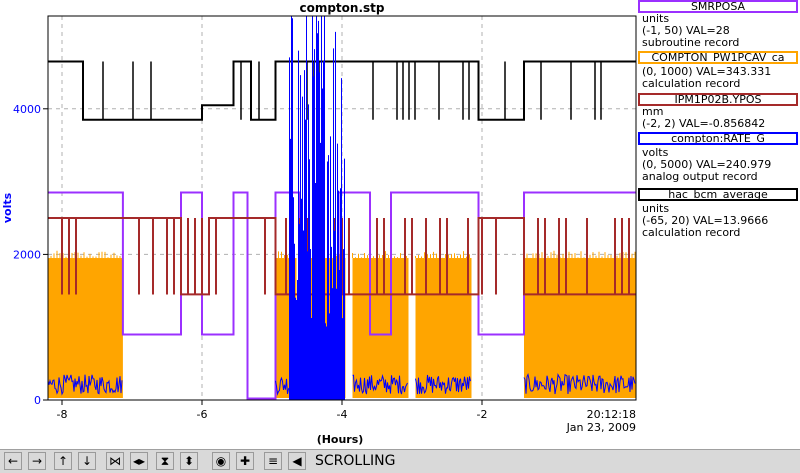 This screenshot has height=473, width=800. Describe the element at coordinates (340, 439) in the screenshot. I see `x-axis-label: (Hours)` at that location.